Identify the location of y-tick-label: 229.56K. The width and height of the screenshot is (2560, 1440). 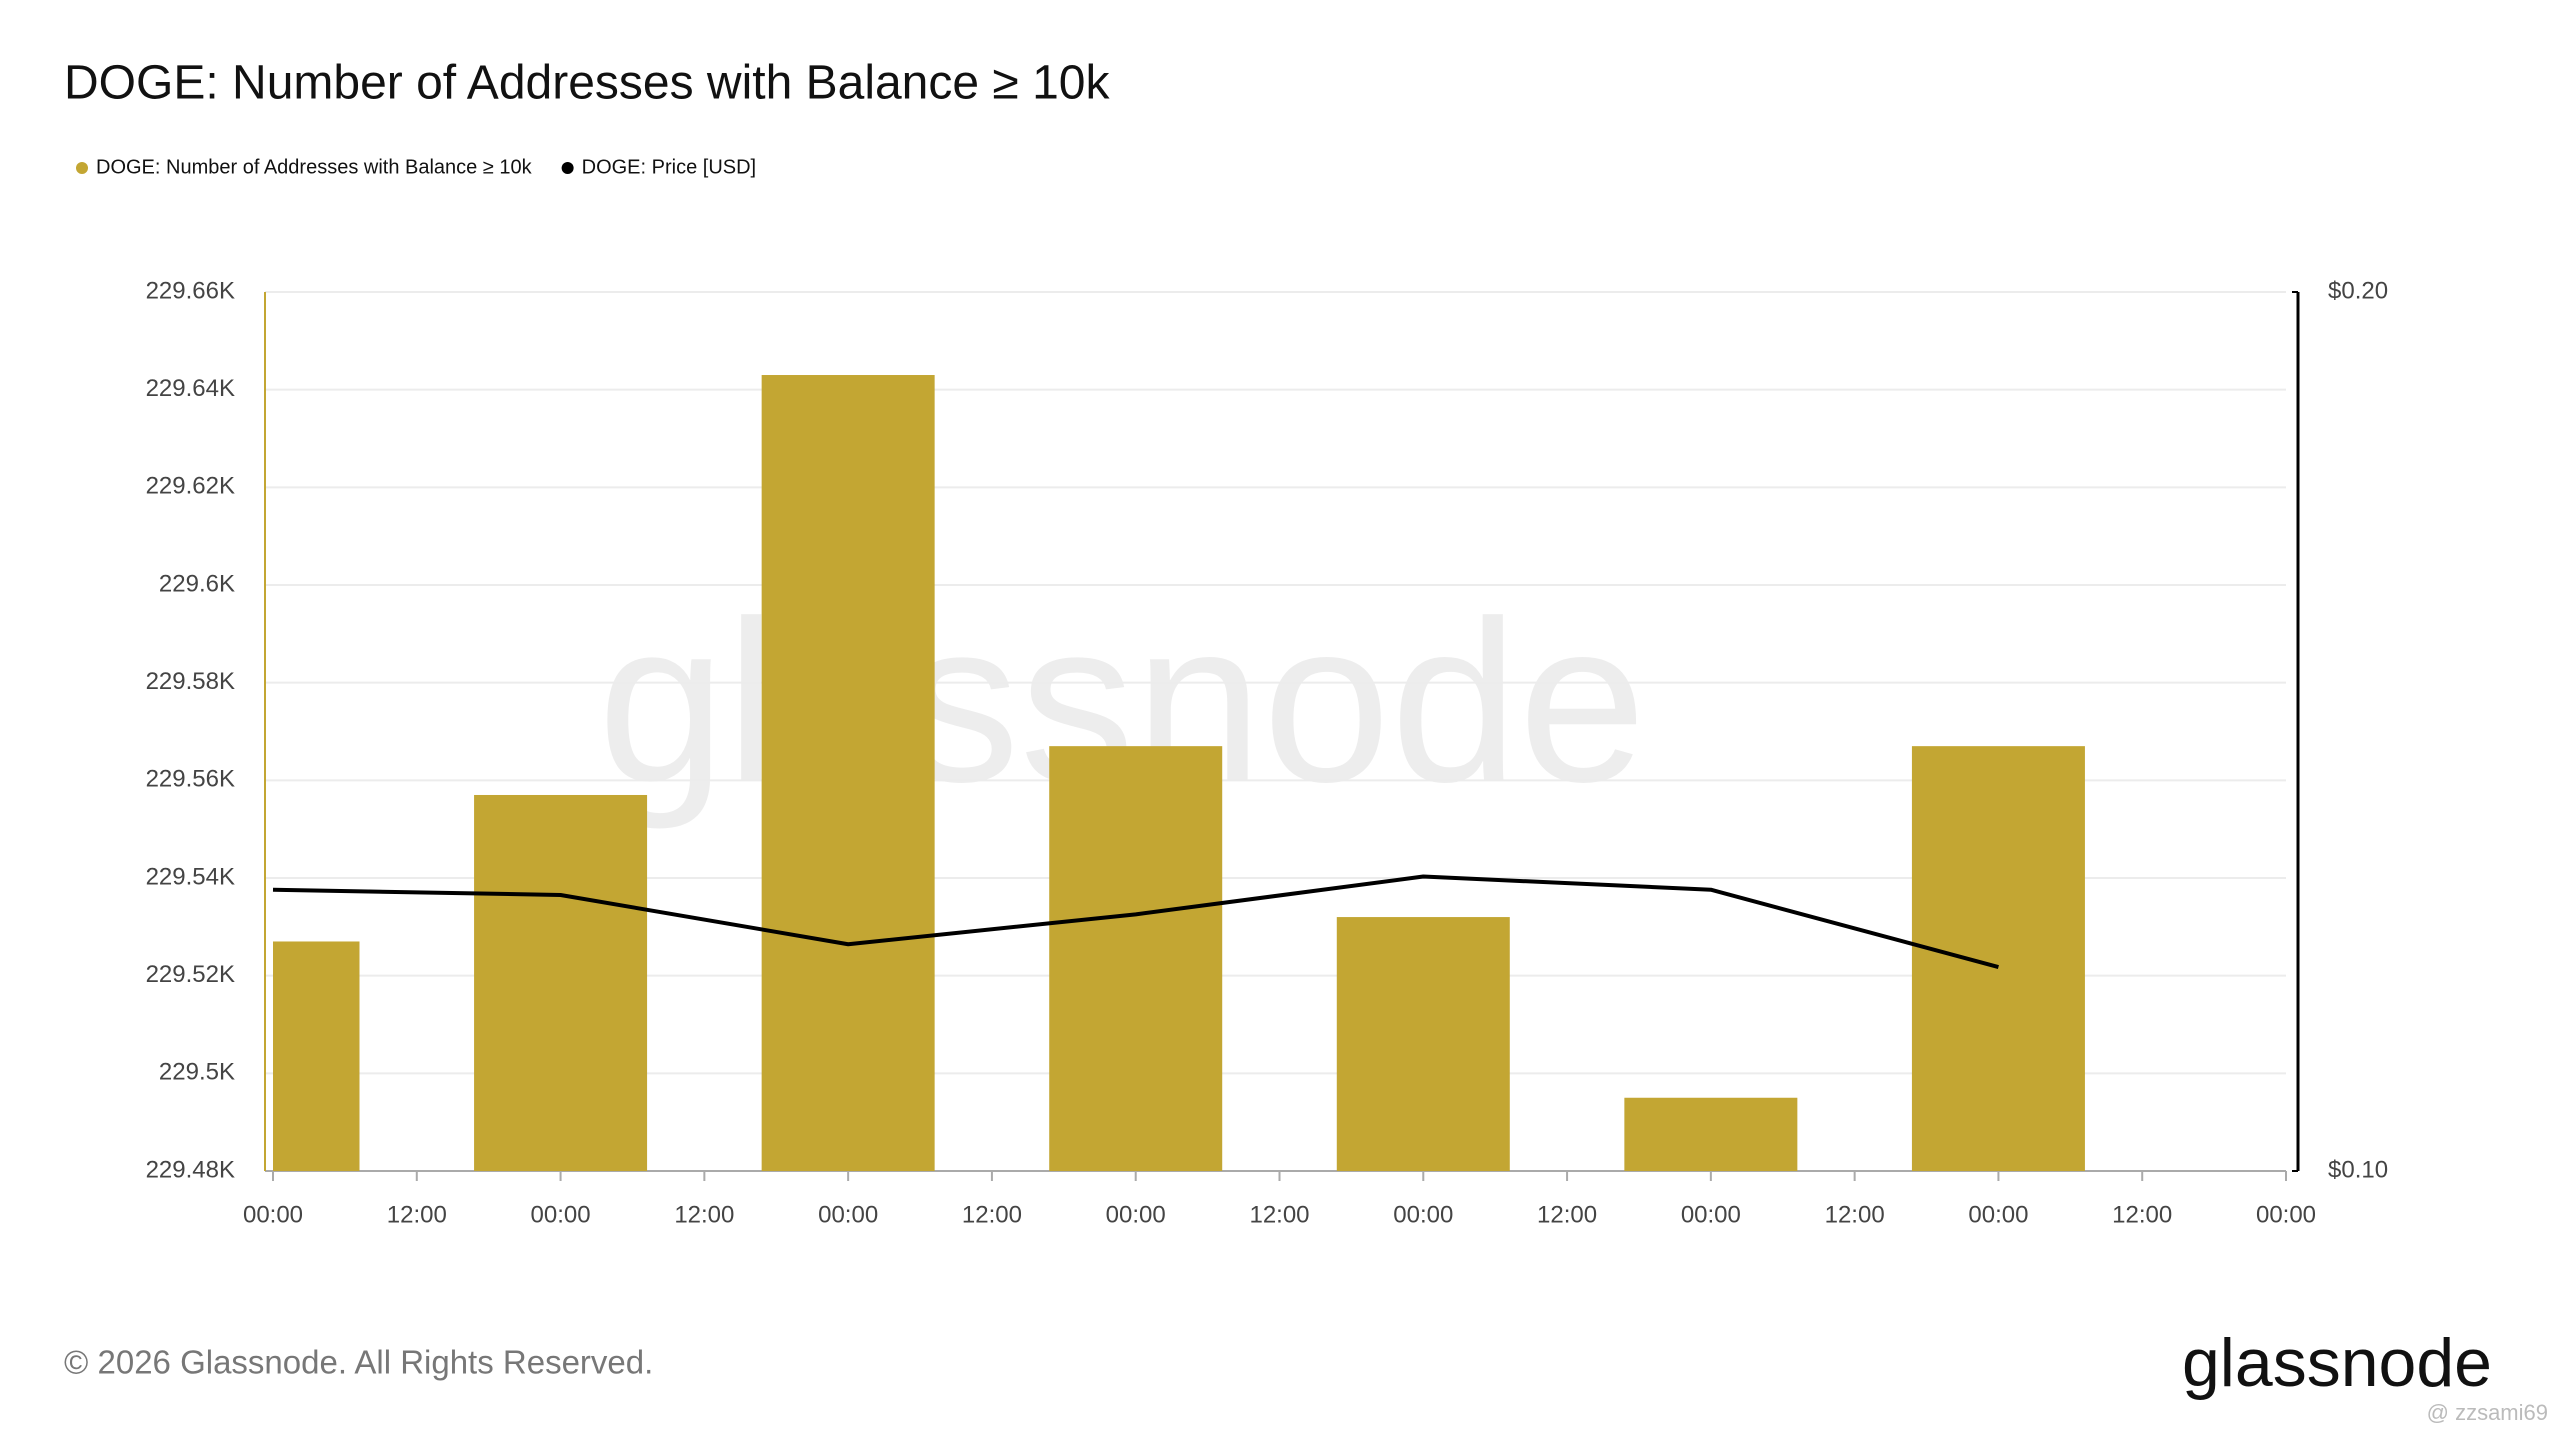
(190, 779).